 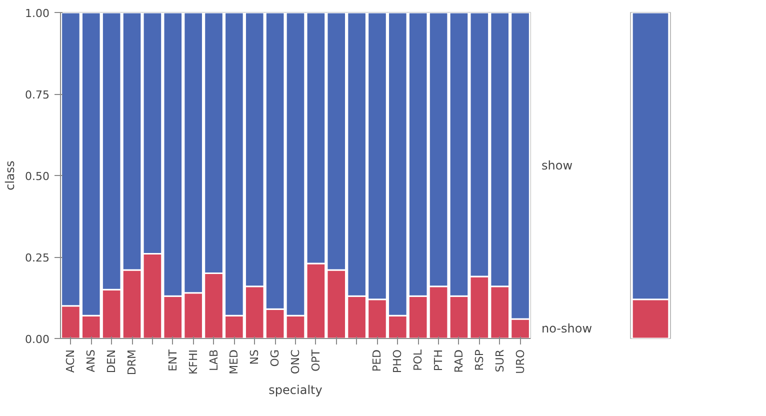 What do you see at coordinates (37, 258) in the screenshot?
I see `y-tick-label: 0.25` at bounding box center [37, 258].